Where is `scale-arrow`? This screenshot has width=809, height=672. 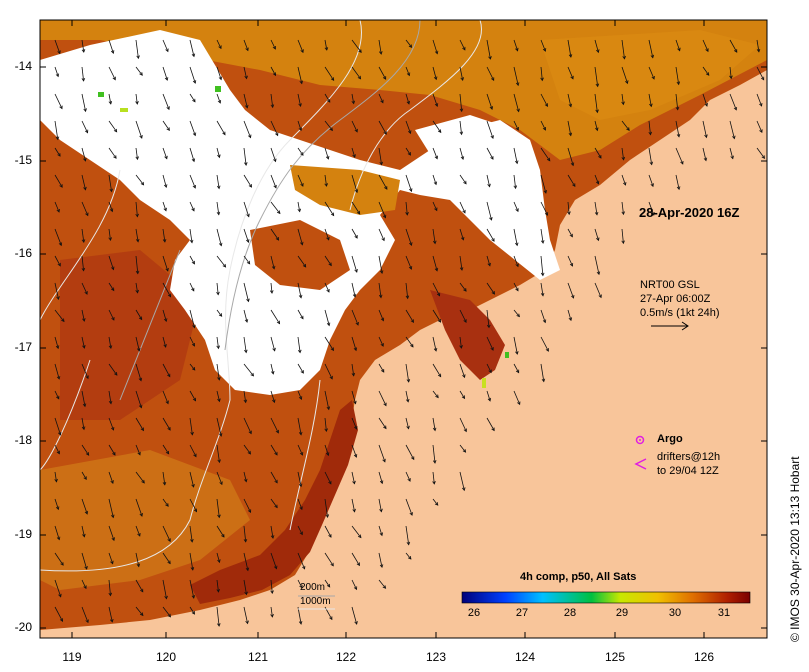 scale-arrow is located at coordinates (670, 326).